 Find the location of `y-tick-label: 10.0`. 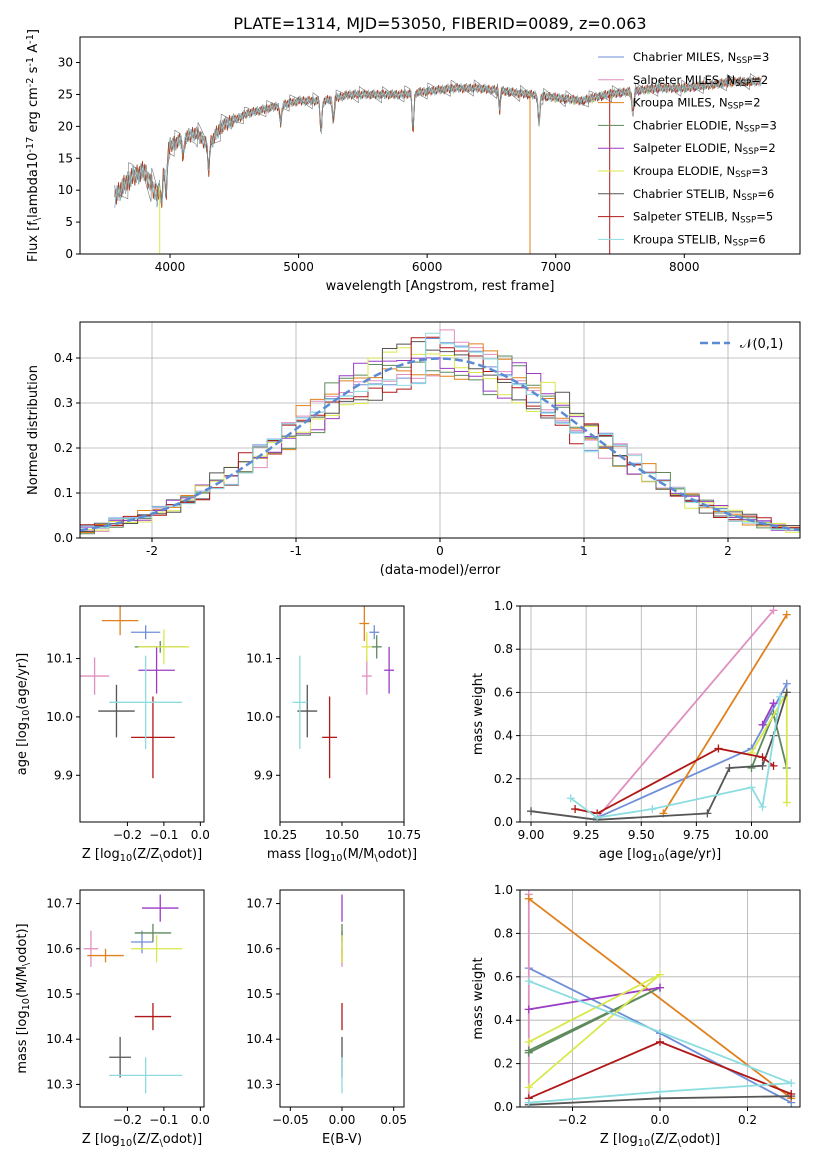

y-tick-label: 10.0 is located at coordinates (259, 717).